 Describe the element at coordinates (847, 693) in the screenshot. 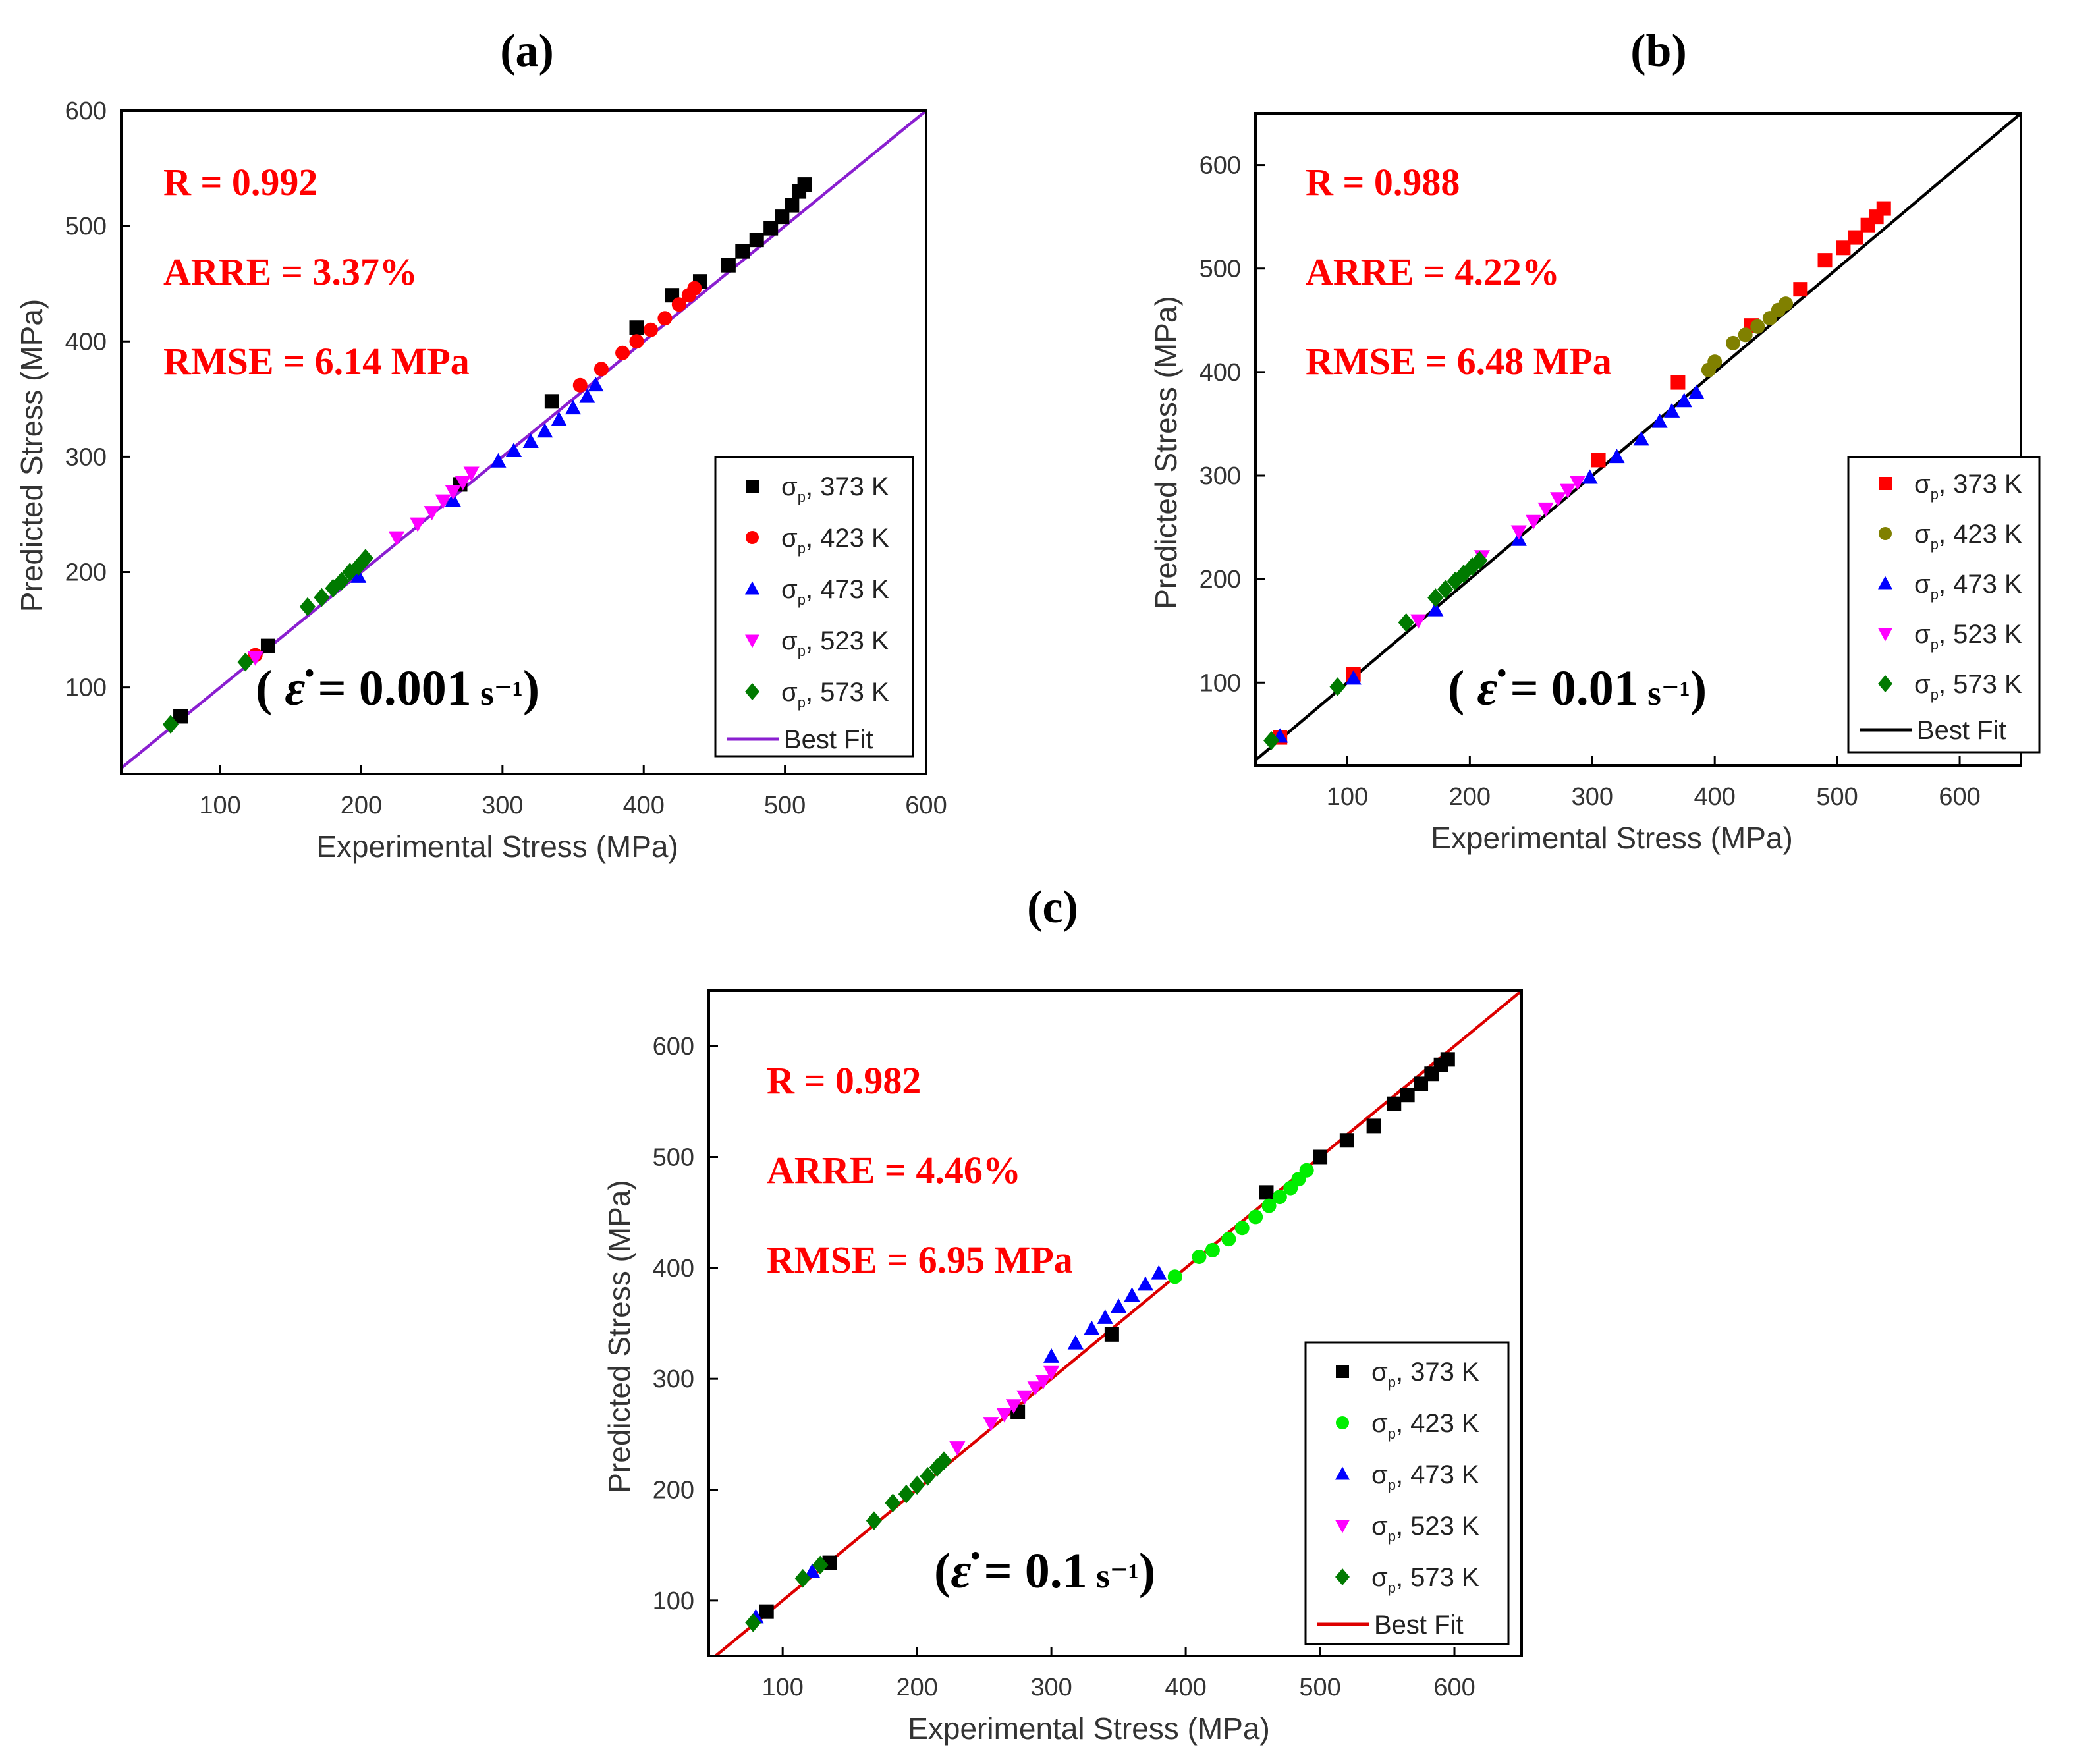

I see `legend-label-text: , 573 K` at that location.